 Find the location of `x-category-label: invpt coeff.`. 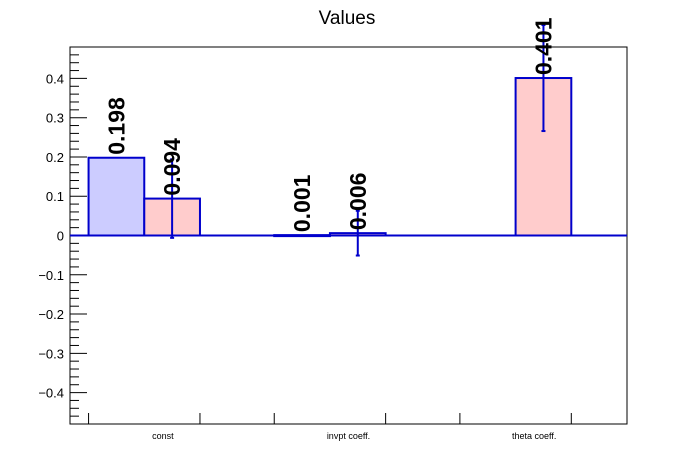

x-category-label: invpt coeff. is located at coordinates (348, 436).